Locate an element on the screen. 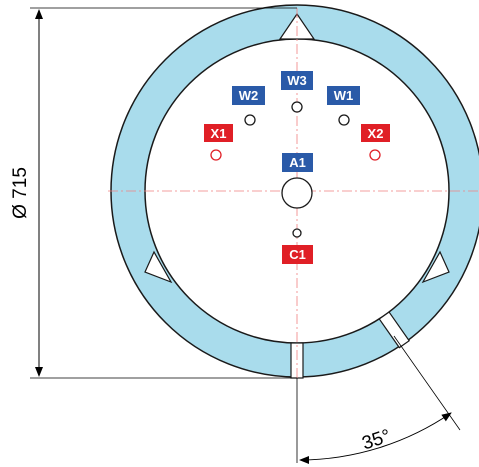  svg-text: W3 is located at coordinates (297, 80).